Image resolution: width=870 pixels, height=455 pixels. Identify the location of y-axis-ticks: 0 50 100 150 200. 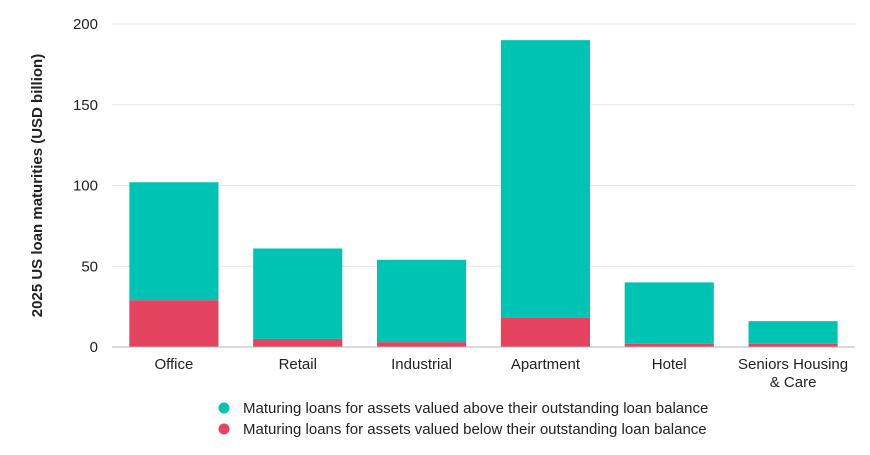
(85, 186).